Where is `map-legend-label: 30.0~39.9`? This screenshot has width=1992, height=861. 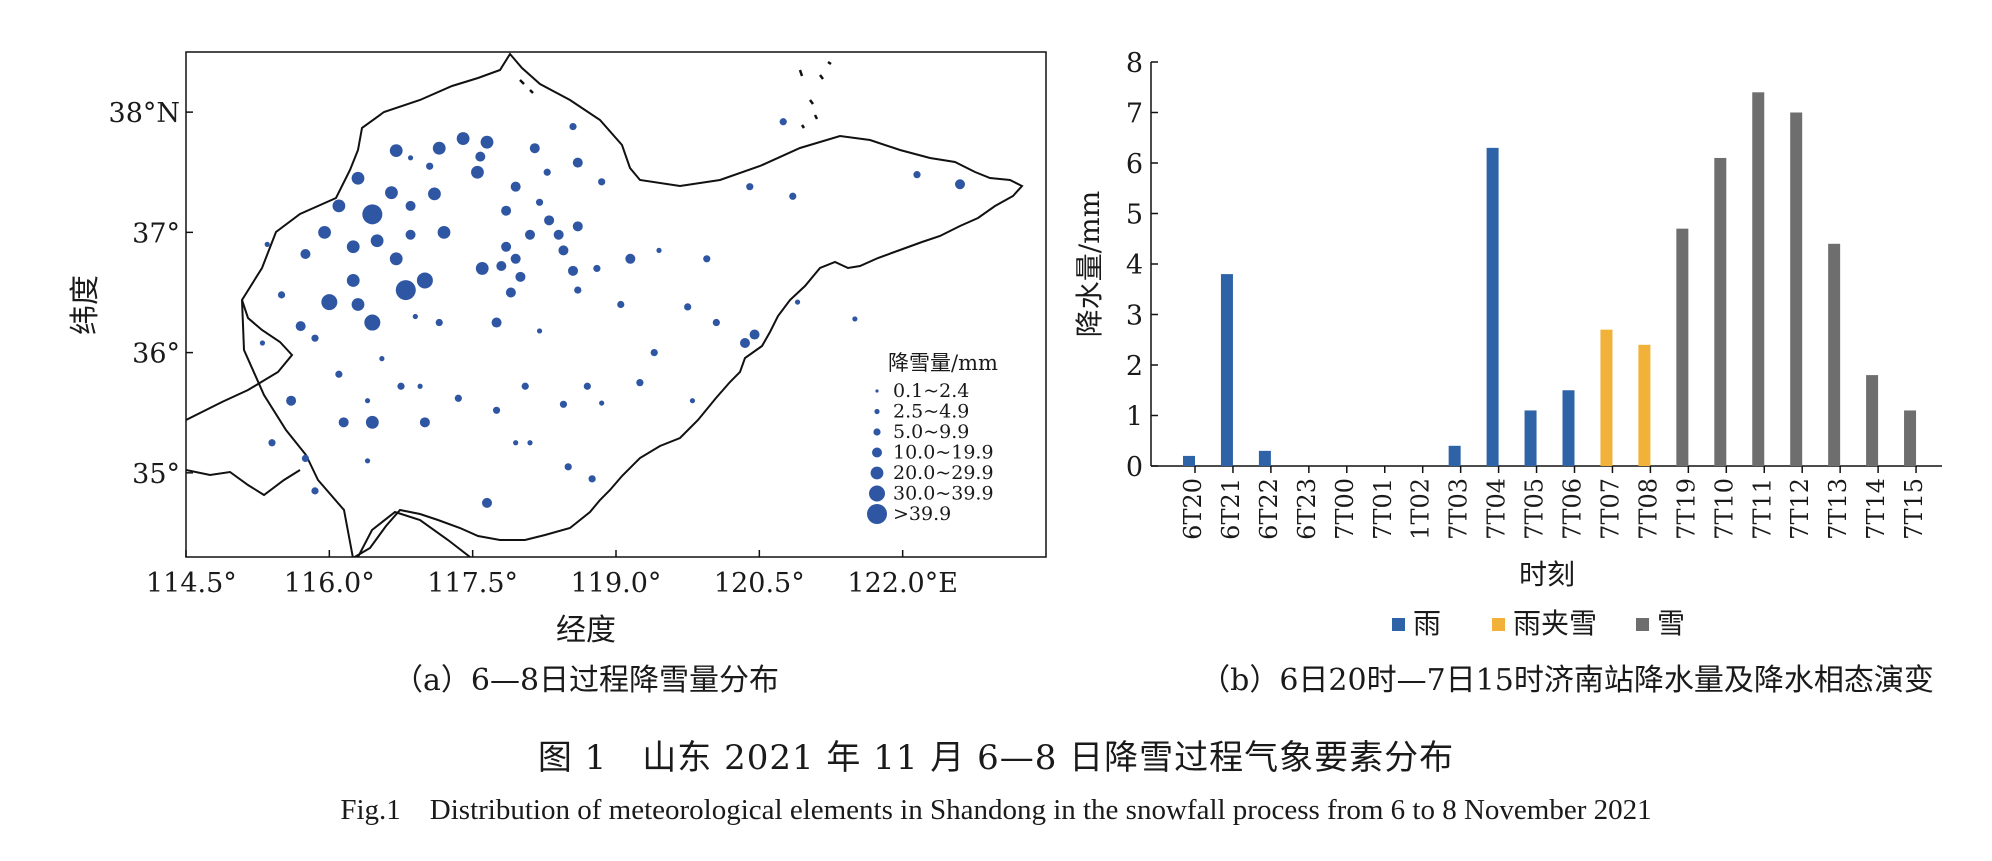 map-legend-label: 30.0~39.9 is located at coordinates (943, 494).